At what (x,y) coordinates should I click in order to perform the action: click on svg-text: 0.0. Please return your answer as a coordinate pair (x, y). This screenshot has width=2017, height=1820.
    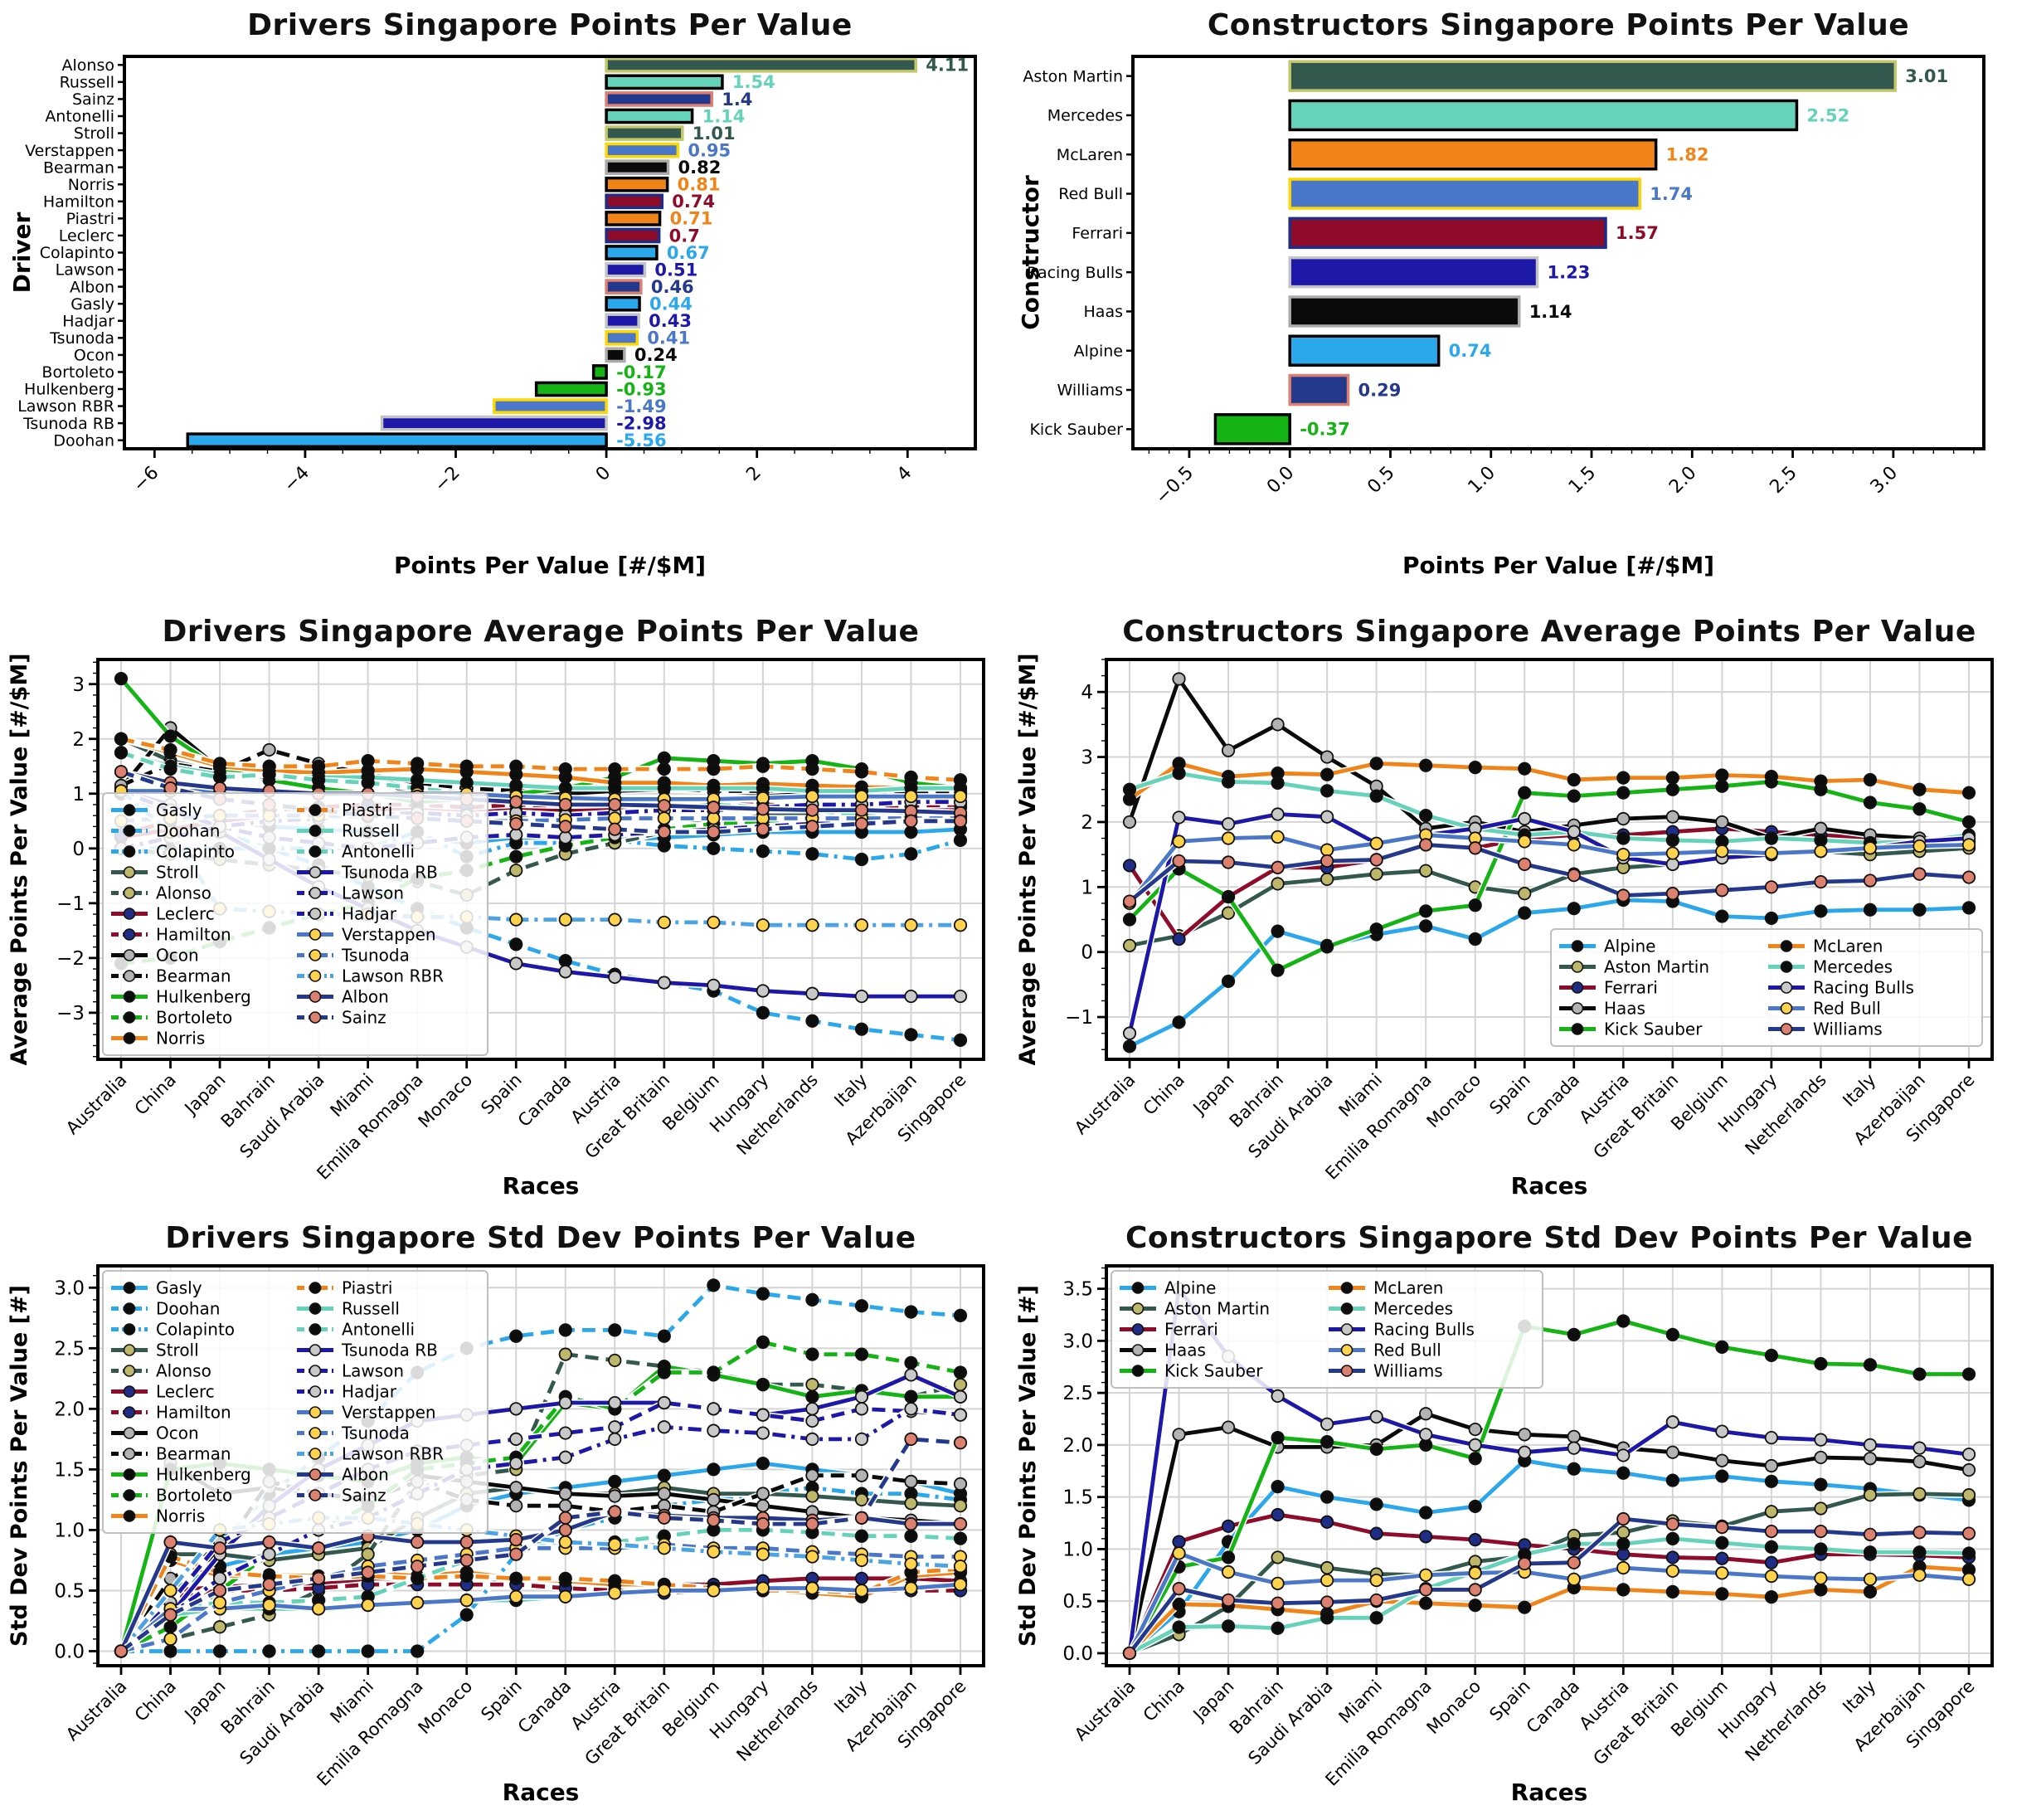
    Looking at the image, I should click on (1077, 1654).